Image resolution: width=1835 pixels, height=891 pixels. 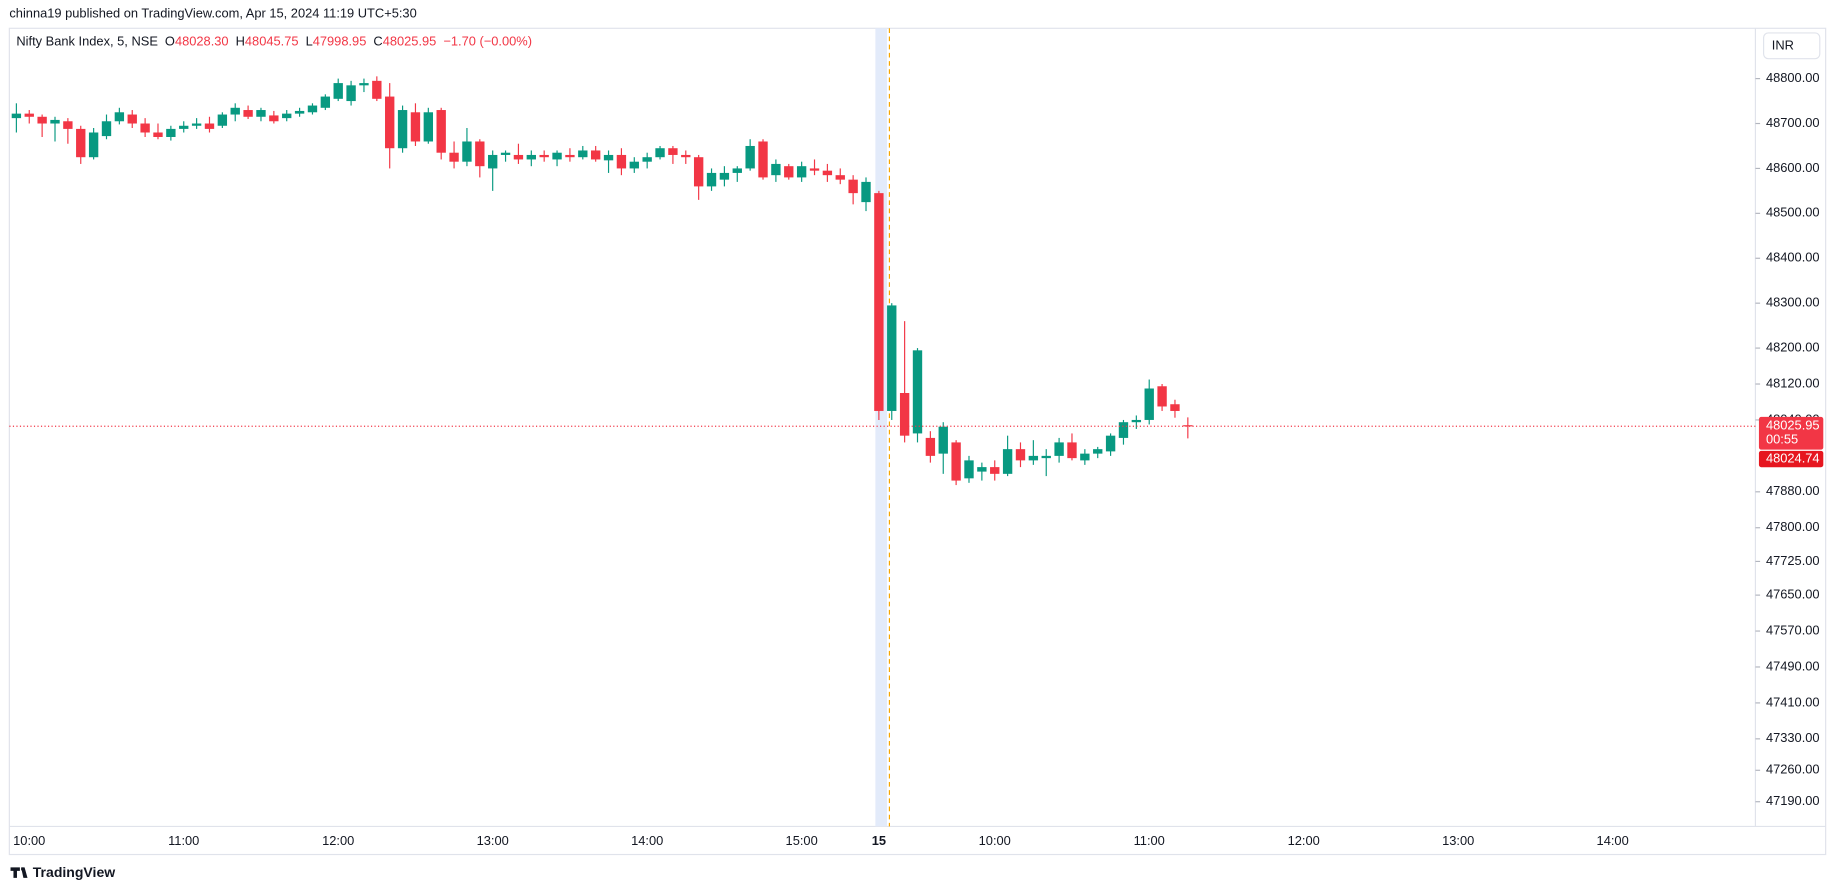 I want to click on y-tick-label: 47410.00, so click(x=1793, y=701).